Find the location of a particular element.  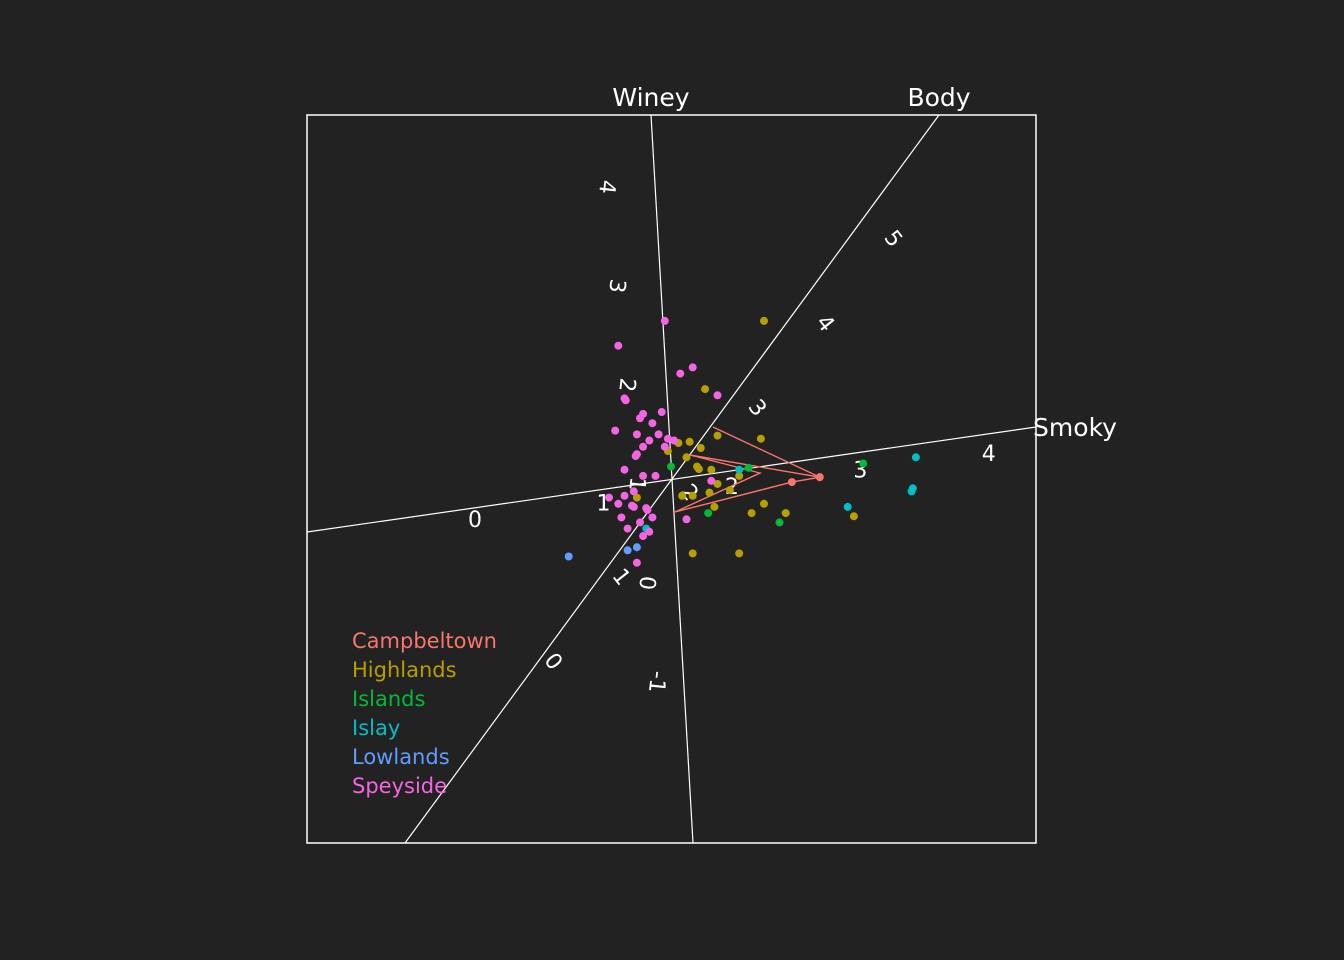

legend-item-islands: Islands is located at coordinates (388, 699).